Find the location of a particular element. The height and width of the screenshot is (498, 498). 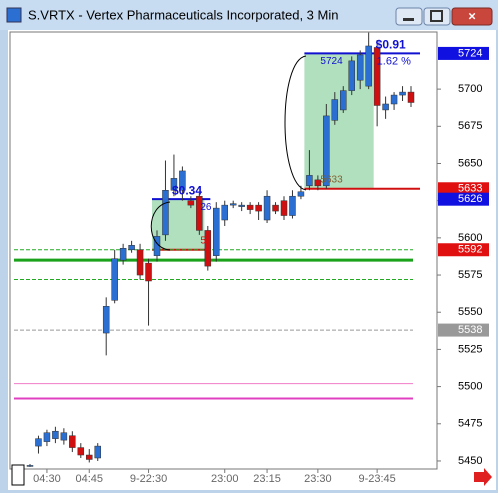

scroll-thumb is located at coordinates (18, 475).